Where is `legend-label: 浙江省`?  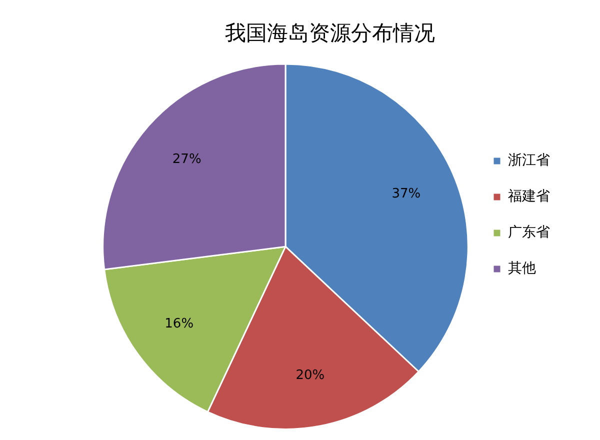
legend-label: 浙江省 is located at coordinates (529, 160).